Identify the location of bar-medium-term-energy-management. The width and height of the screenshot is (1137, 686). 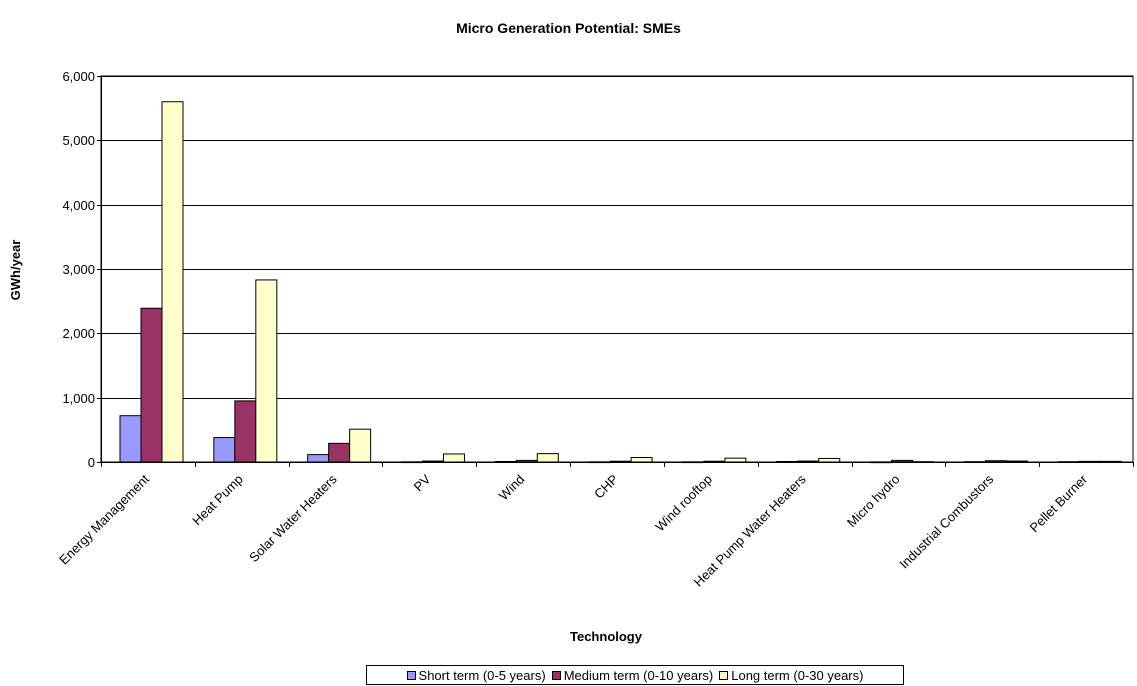
(151, 385).